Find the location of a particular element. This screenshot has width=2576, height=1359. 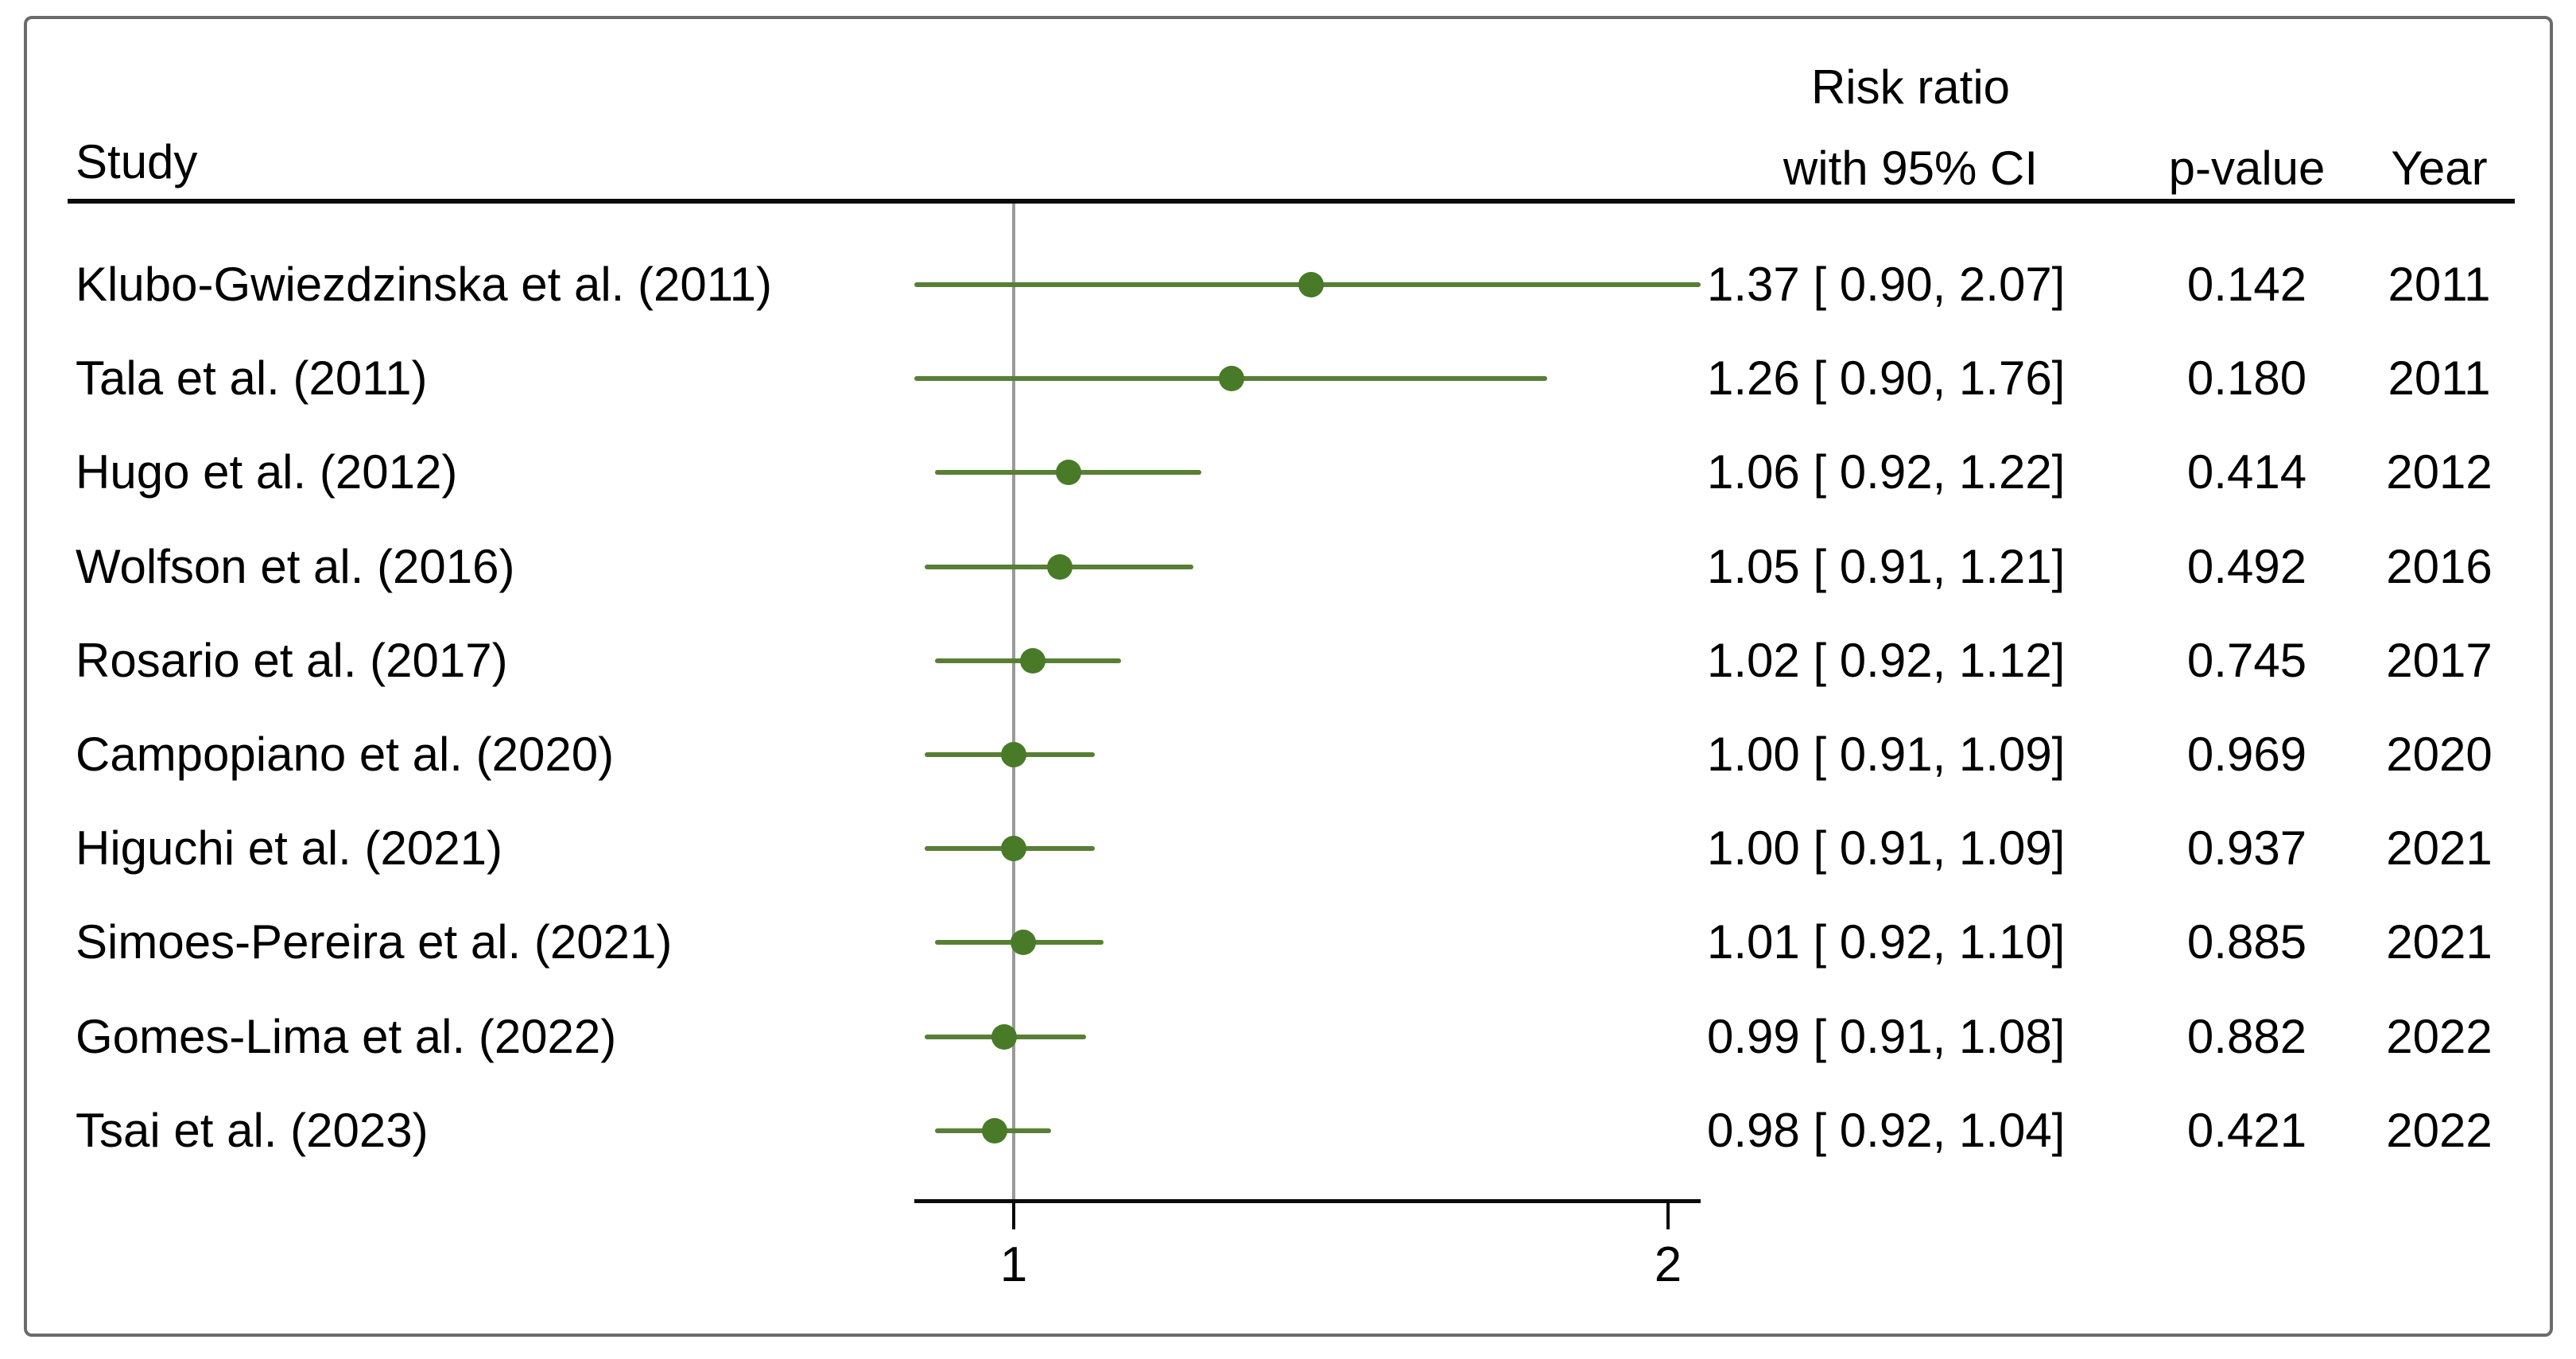

study-label: Klubo-Gwiezdzinska et al. (2011) is located at coordinates (424, 284).